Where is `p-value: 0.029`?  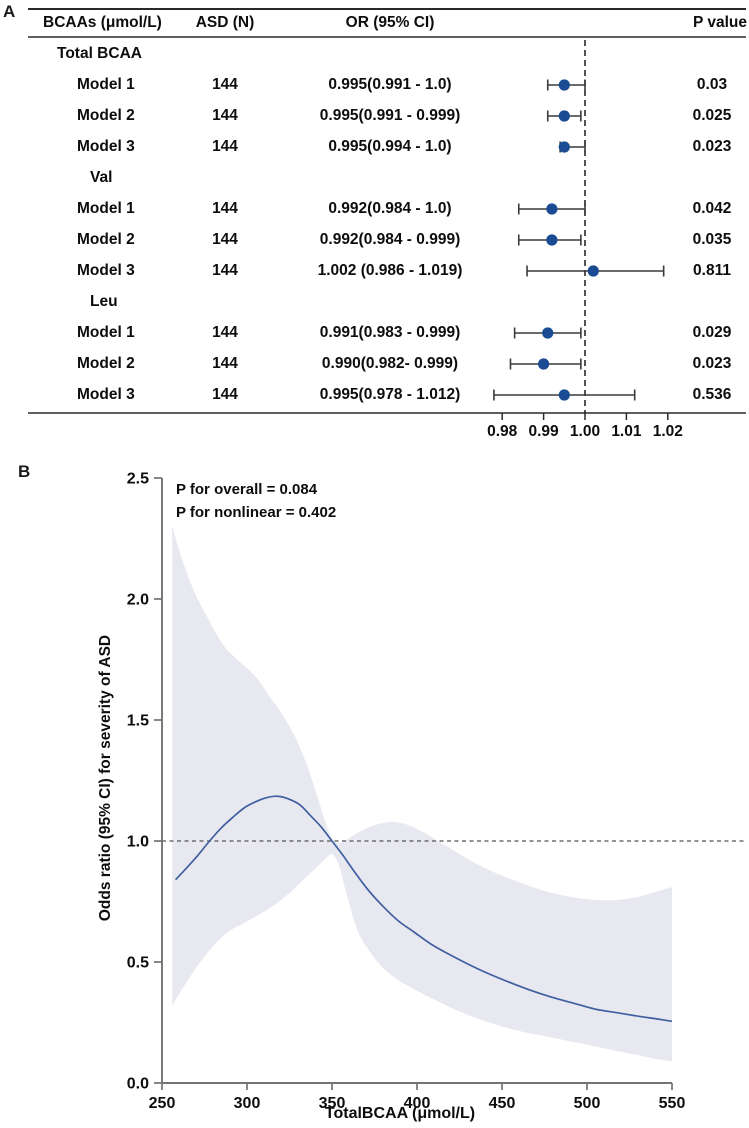
p-value: 0.029 is located at coordinates (712, 332).